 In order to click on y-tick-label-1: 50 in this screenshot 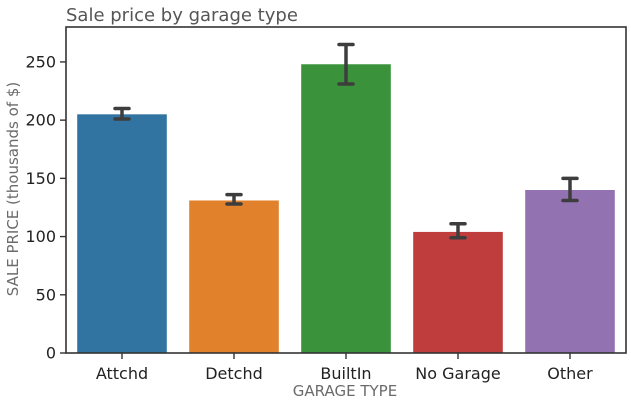, I will do `click(46, 294)`.